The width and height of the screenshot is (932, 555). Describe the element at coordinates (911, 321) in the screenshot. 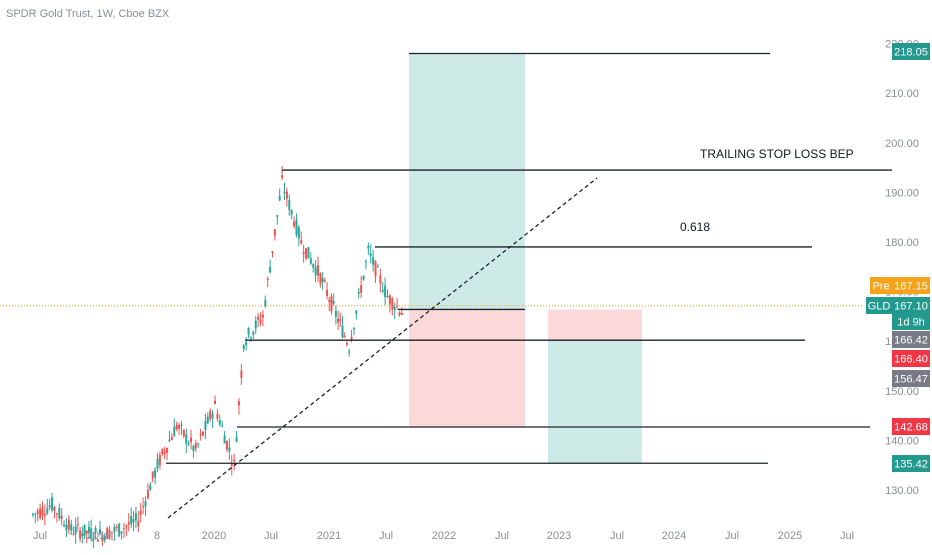

I see `badge-countdown-bg` at that location.